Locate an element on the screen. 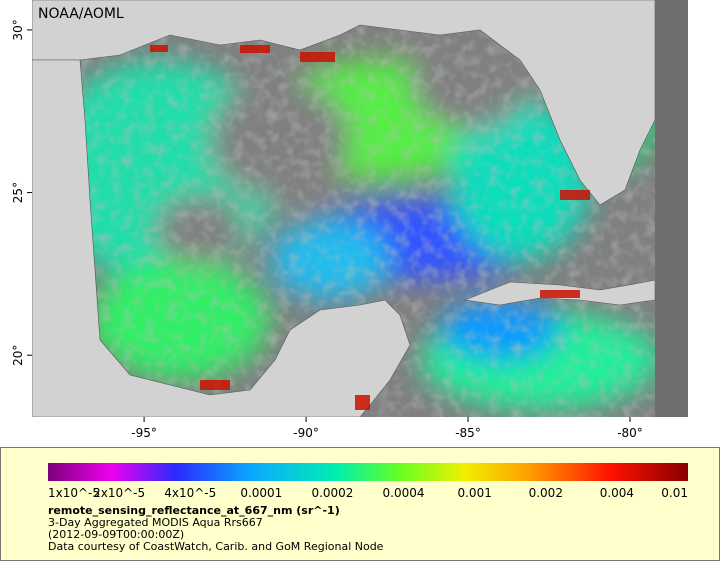 This screenshot has height=565, width=720. colorbar-label: 0.001 is located at coordinates (474, 493).